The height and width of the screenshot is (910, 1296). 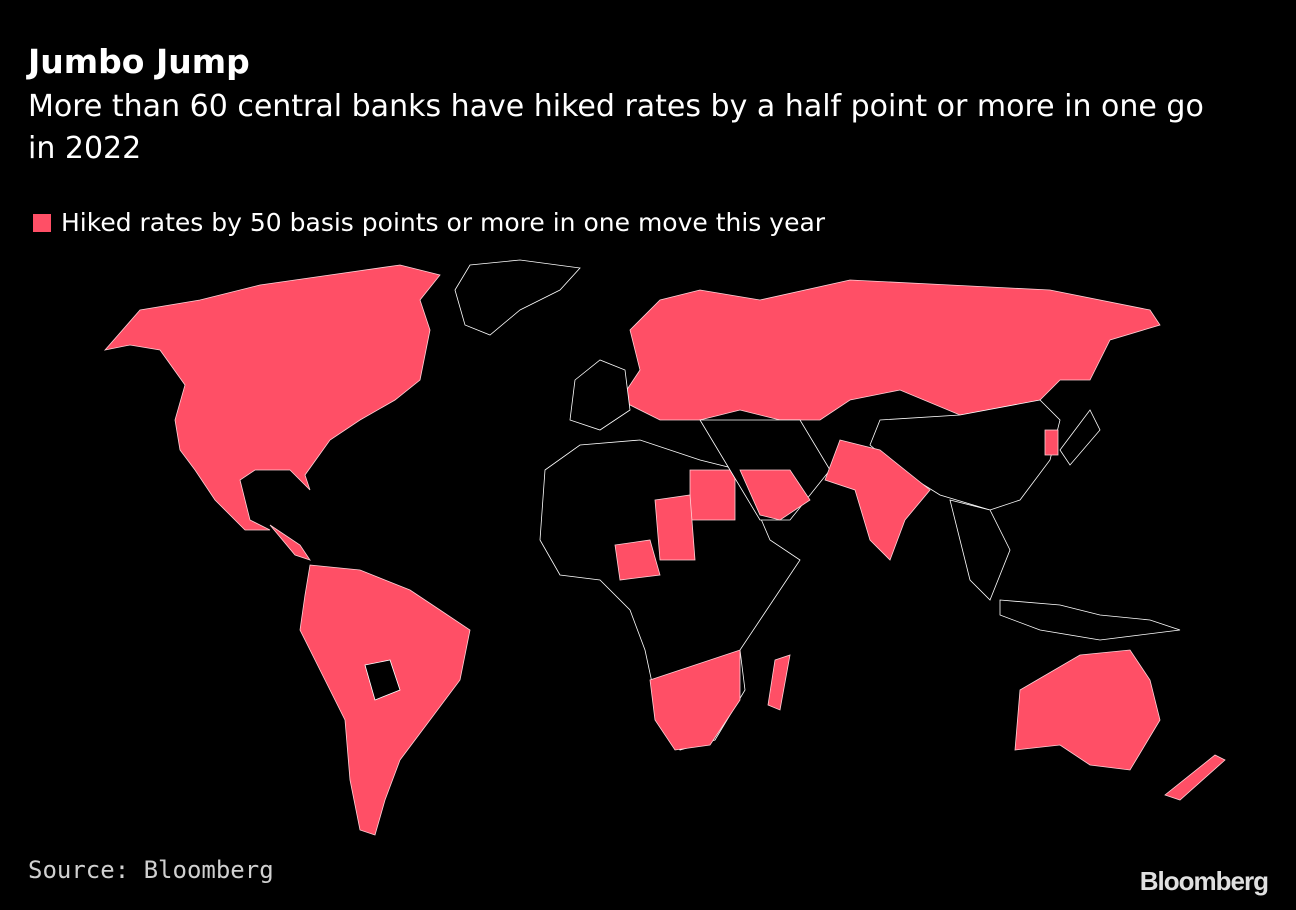 What do you see at coordinates (980, 550) in the screenshot?
I see `southeast-asia` at bounding box center [980, 550].